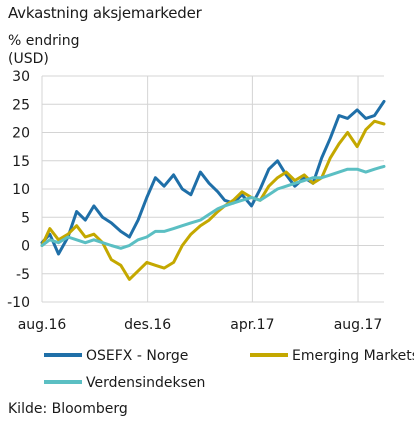 The height and width of the screenshot is (426, 414). Describe the element at coordinates (21, 162) in the screenshot. I see `y-tick-label: 15` at that location.